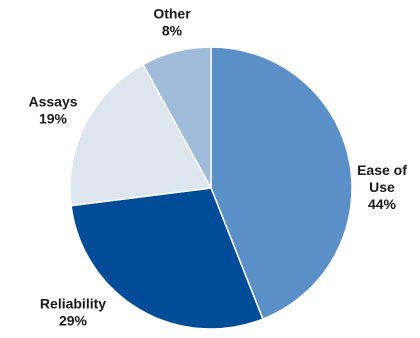  I want to click on slice-value-reliability: 29%, so click(73, 321).